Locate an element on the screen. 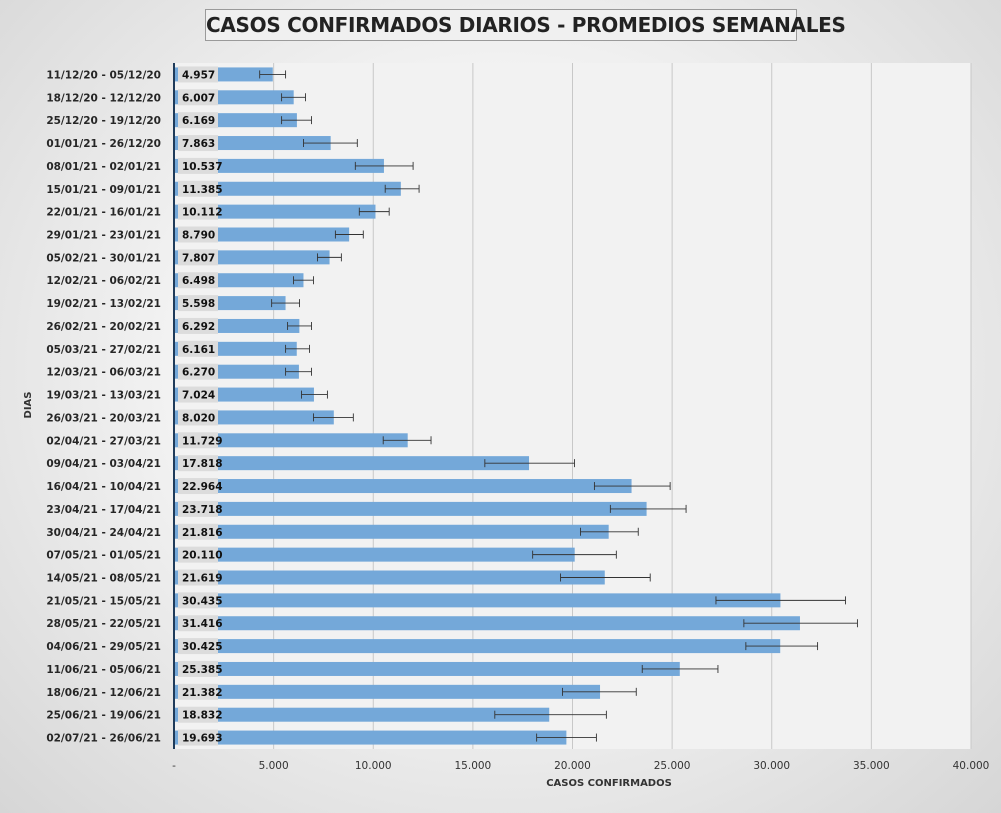  category-label: 23/04/21 - 17/04/21 is located at coordinates (103, 510).